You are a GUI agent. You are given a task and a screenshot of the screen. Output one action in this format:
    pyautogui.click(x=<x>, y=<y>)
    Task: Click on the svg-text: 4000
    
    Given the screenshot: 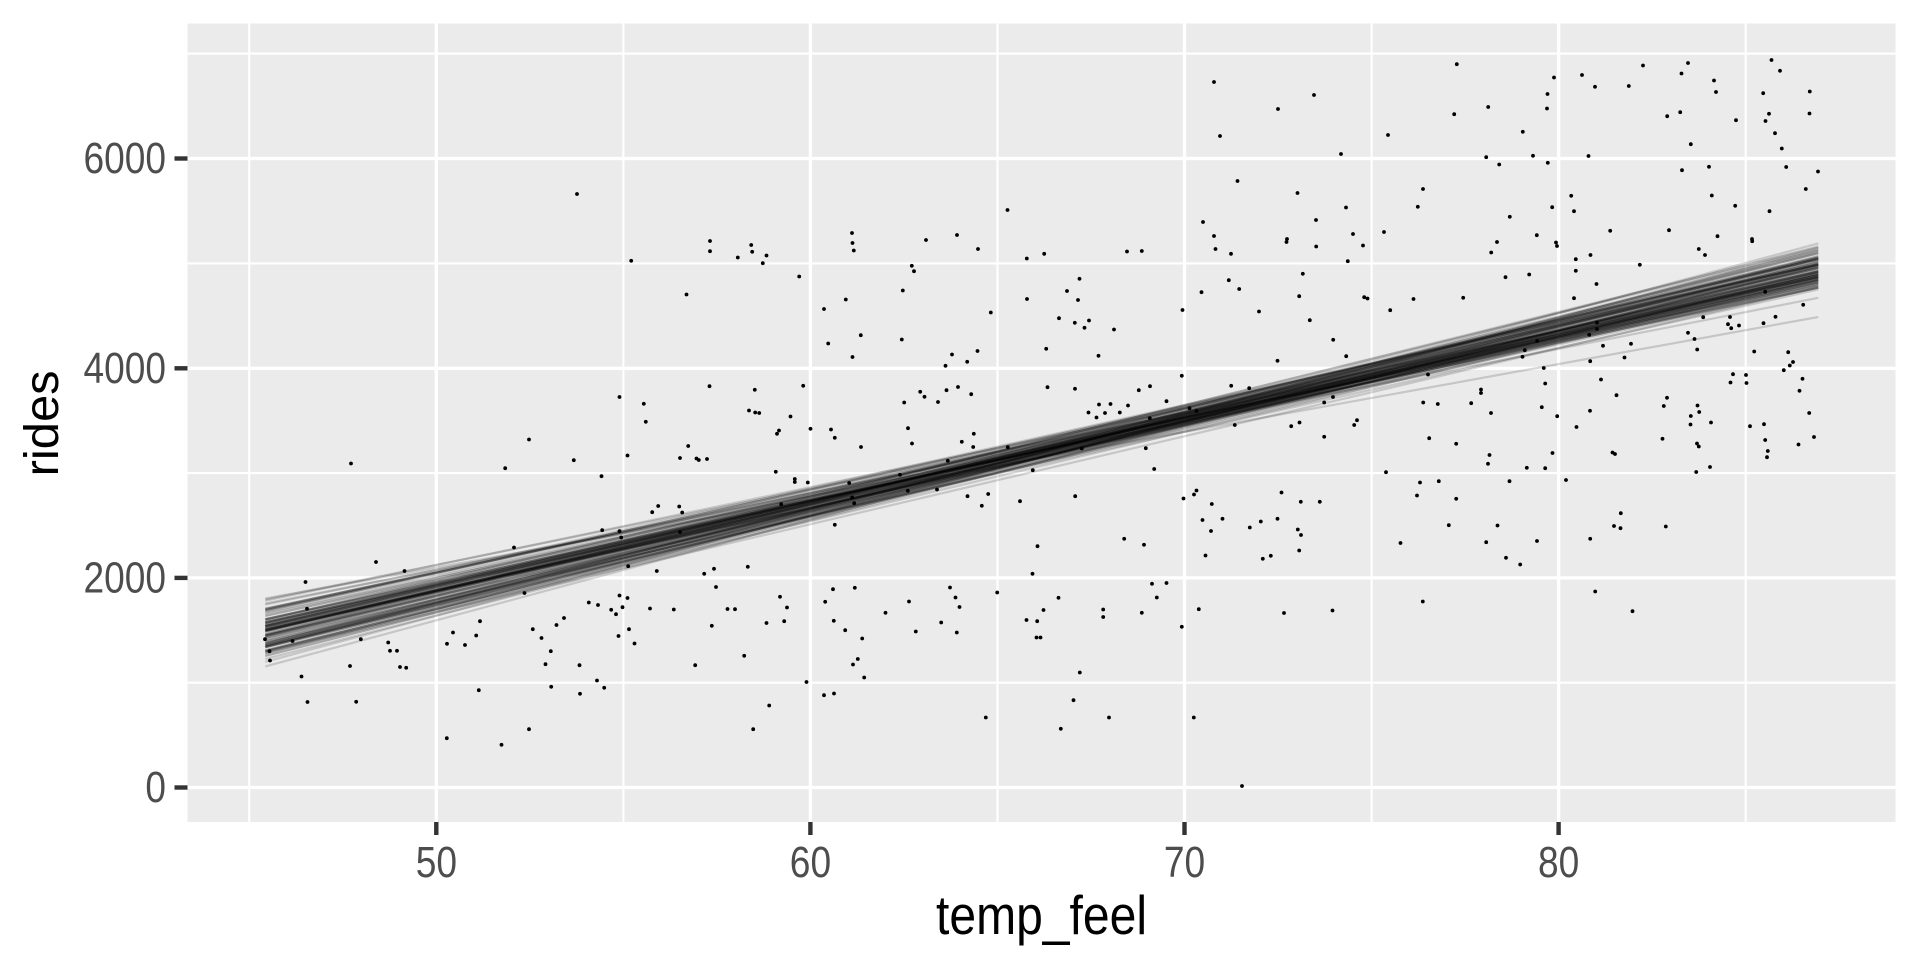 What is the action you would take?
    pyautogui.click(x=125, y=369)
    